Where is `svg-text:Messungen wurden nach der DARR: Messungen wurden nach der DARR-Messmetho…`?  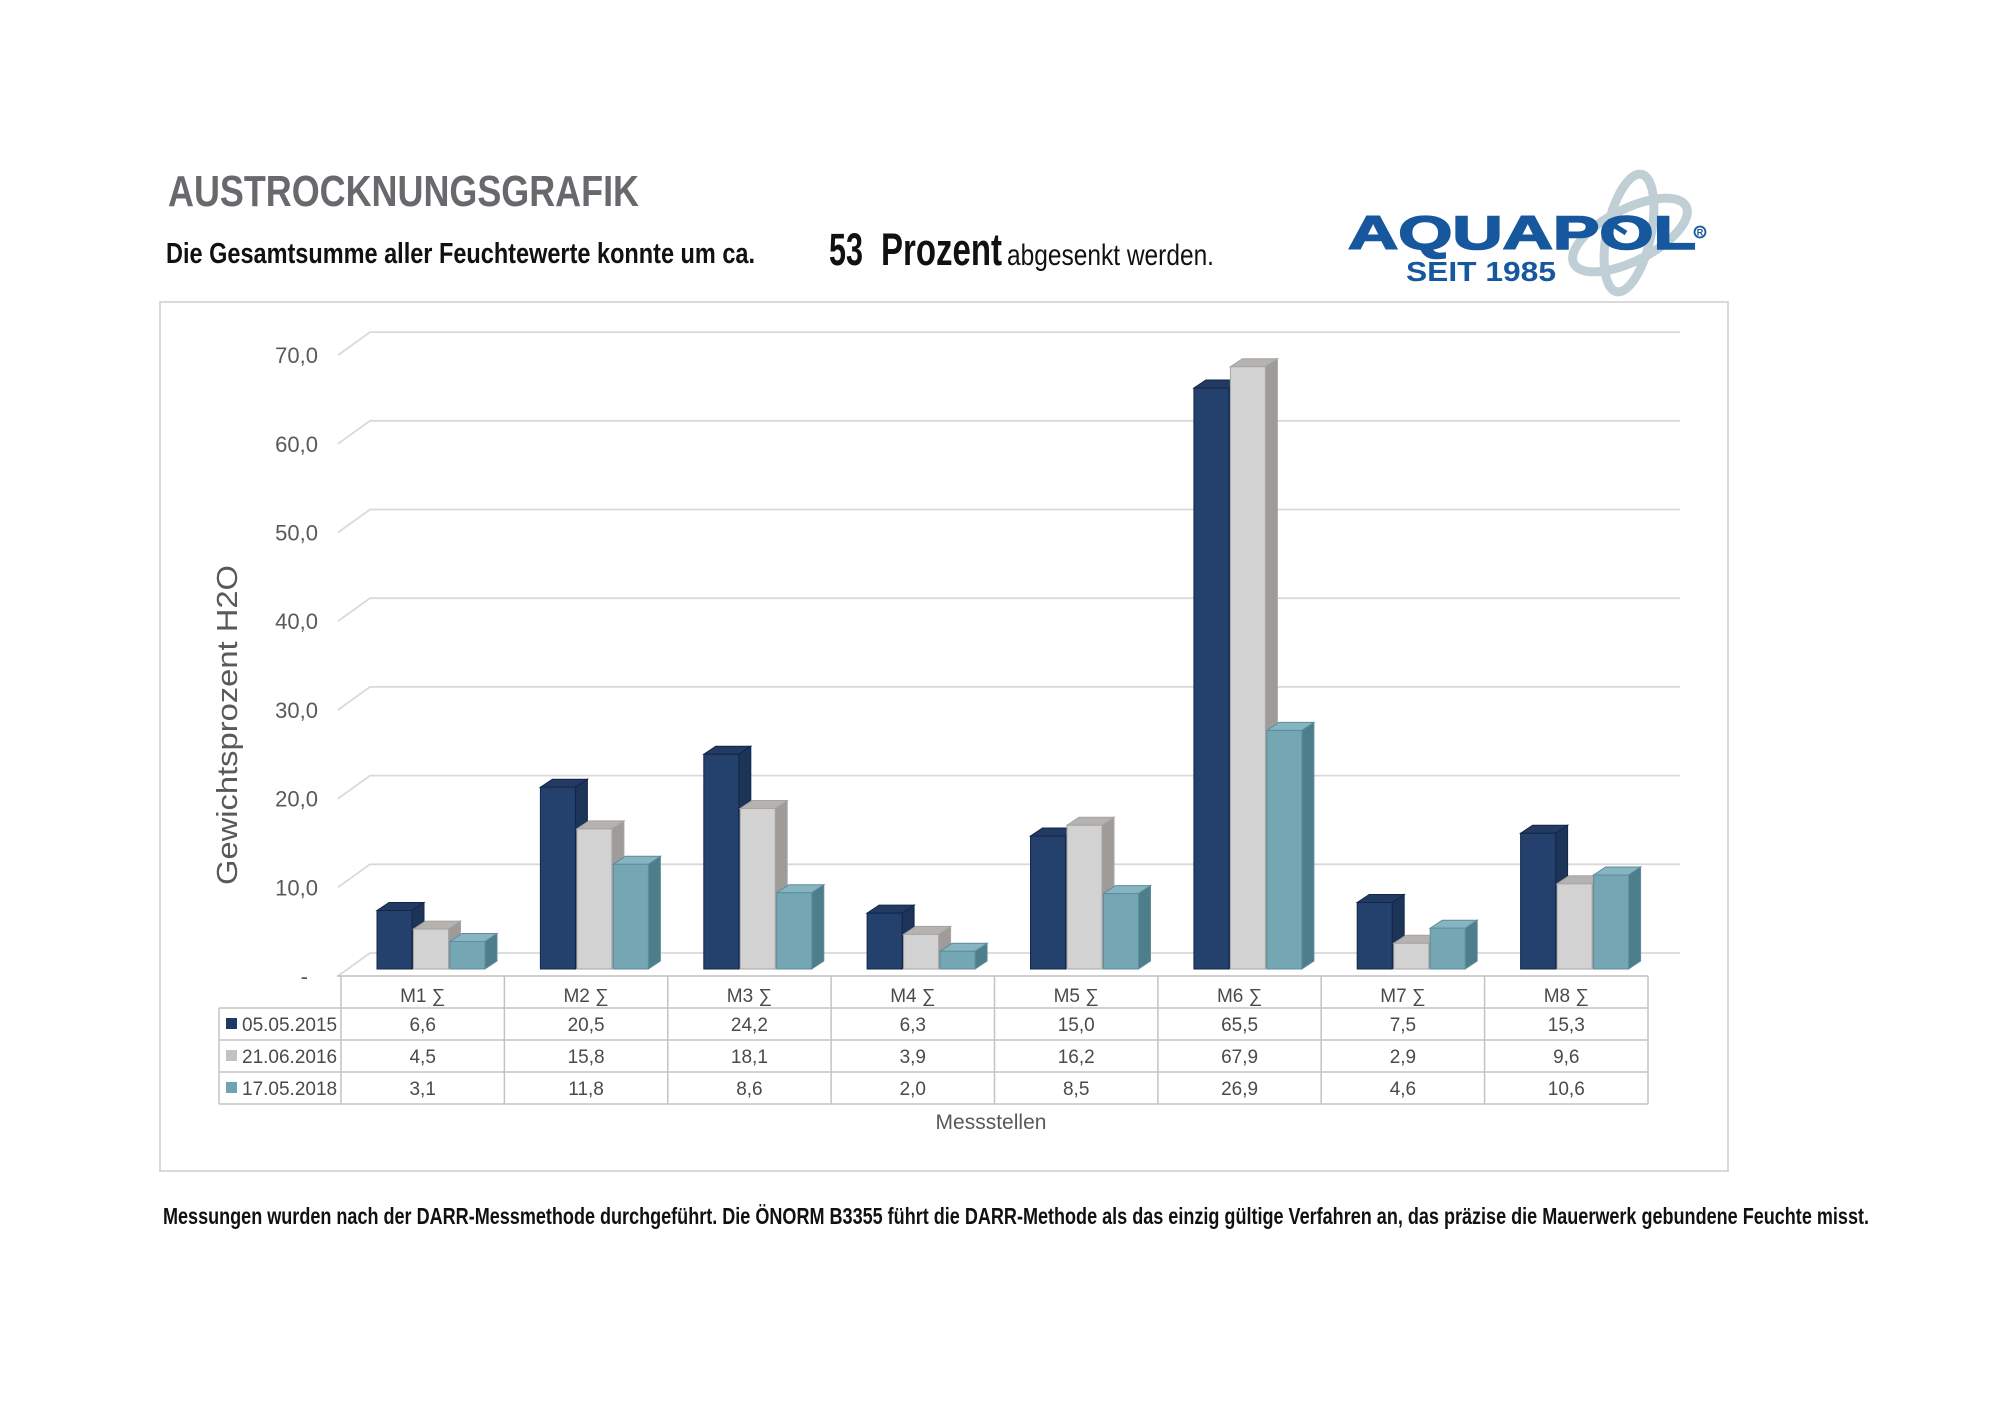
svg-text:Messungen wurden nach der DARR: Messungen wurden nach der DARR-Messmetho… is located at coordinates (1016, 1216).